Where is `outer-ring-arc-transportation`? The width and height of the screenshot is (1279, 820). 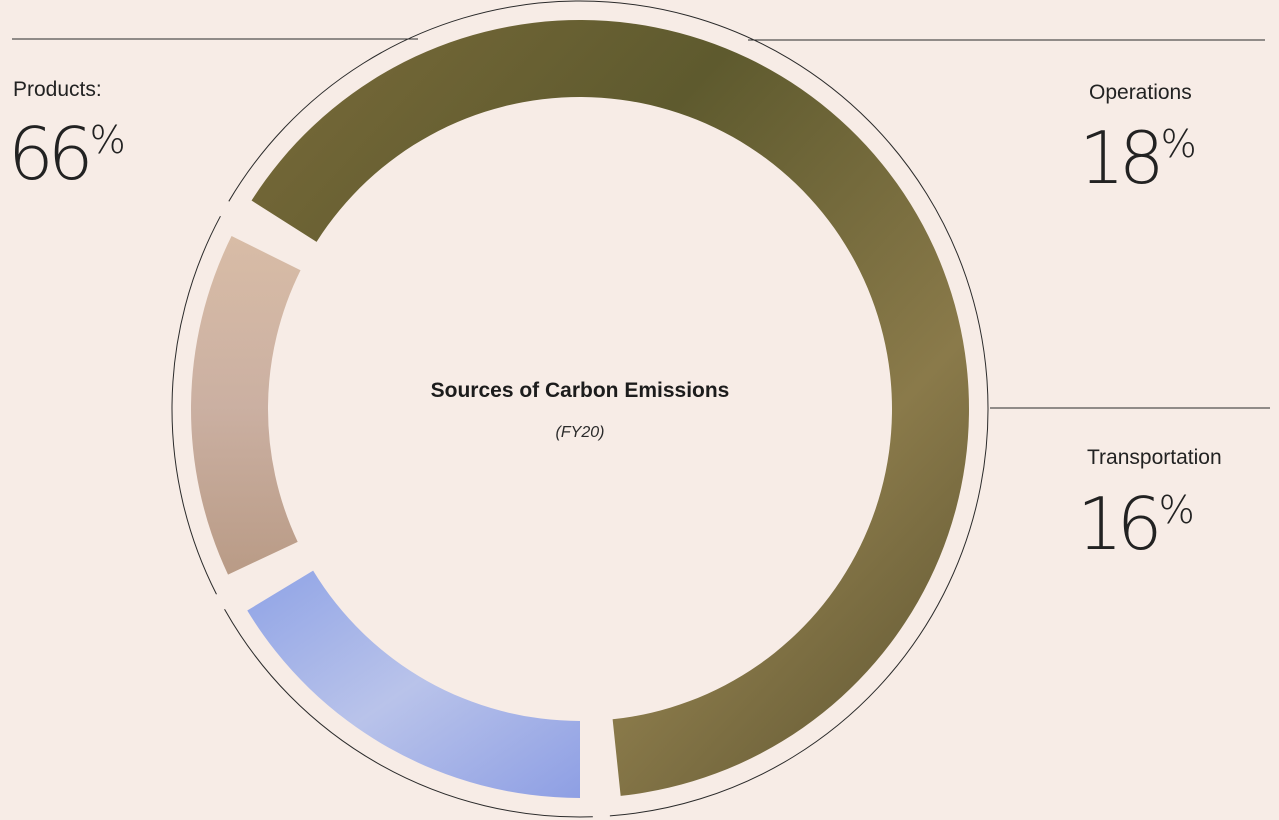 outer-ring-arc-transportation is located at coordinates (196, 405).